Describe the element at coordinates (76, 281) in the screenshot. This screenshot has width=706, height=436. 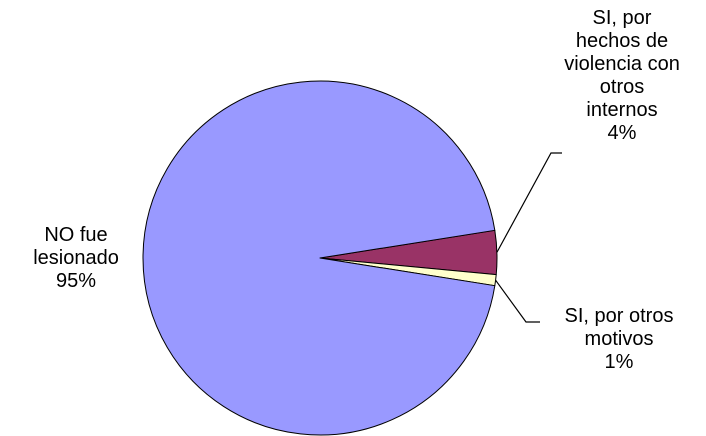
I see `data-label-percent: 95%` at that location.